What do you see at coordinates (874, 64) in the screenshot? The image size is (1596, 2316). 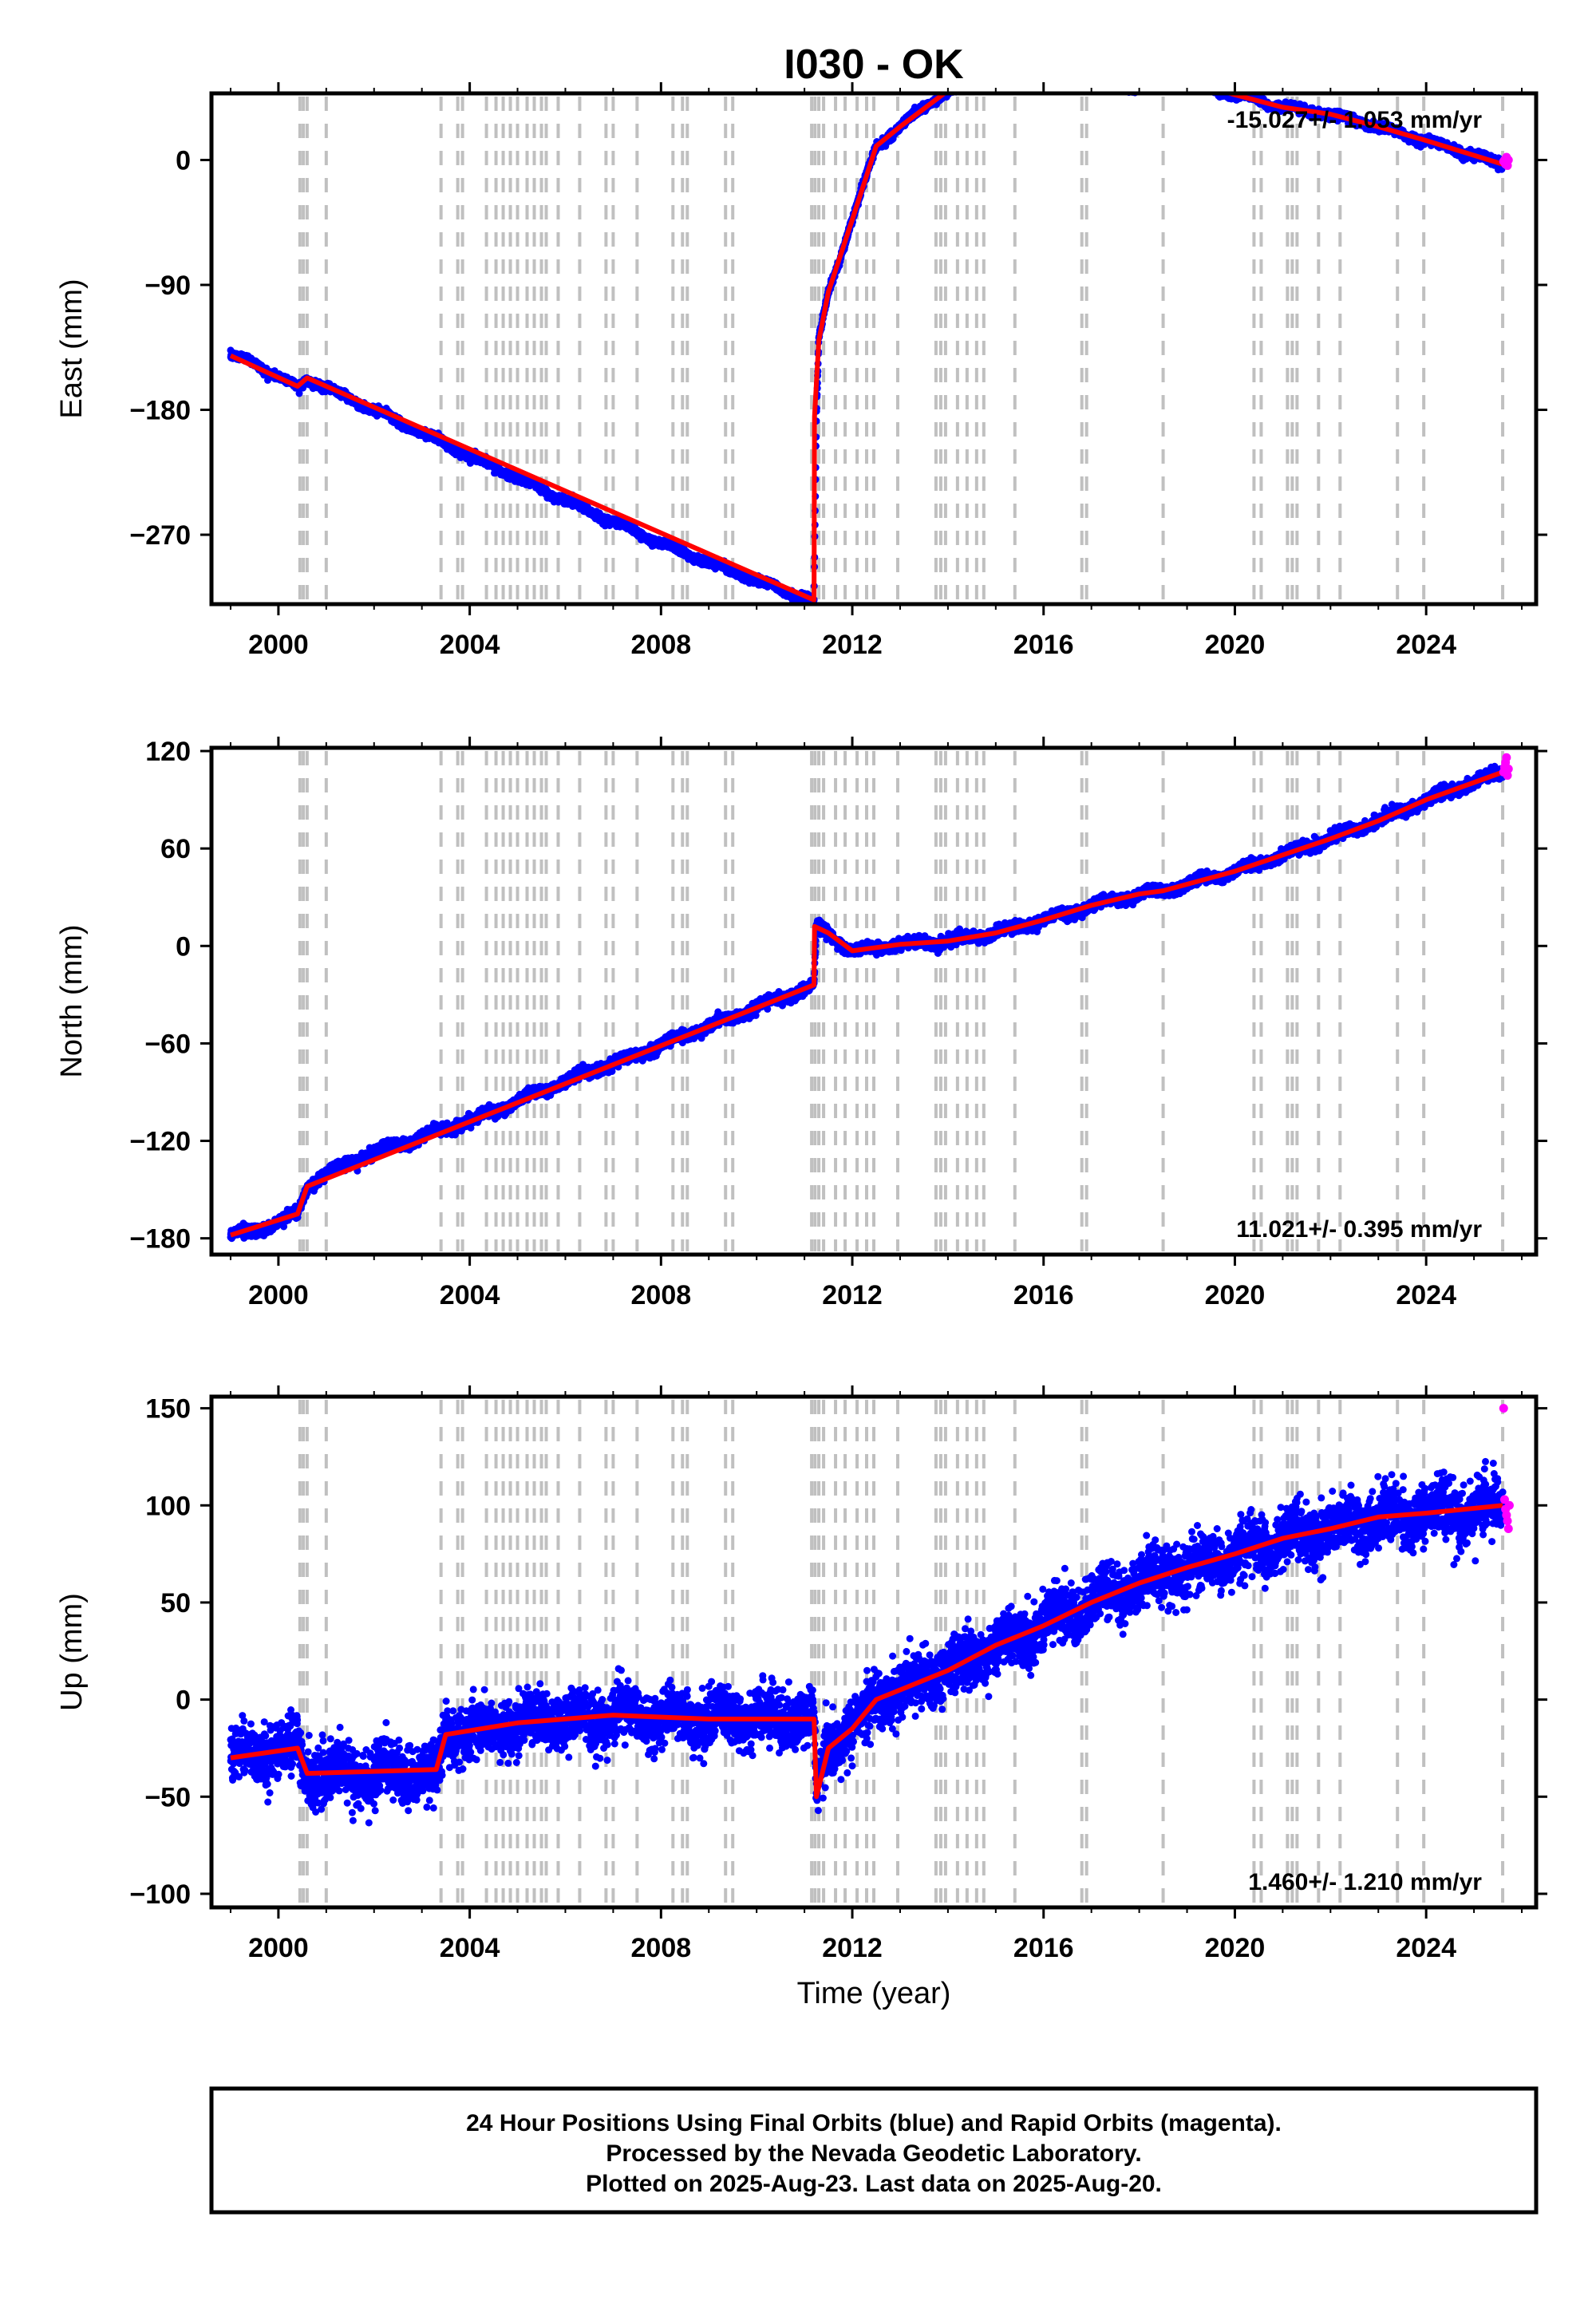 I see `chart-title: I030 - OK` at bounding box center [874, 64].